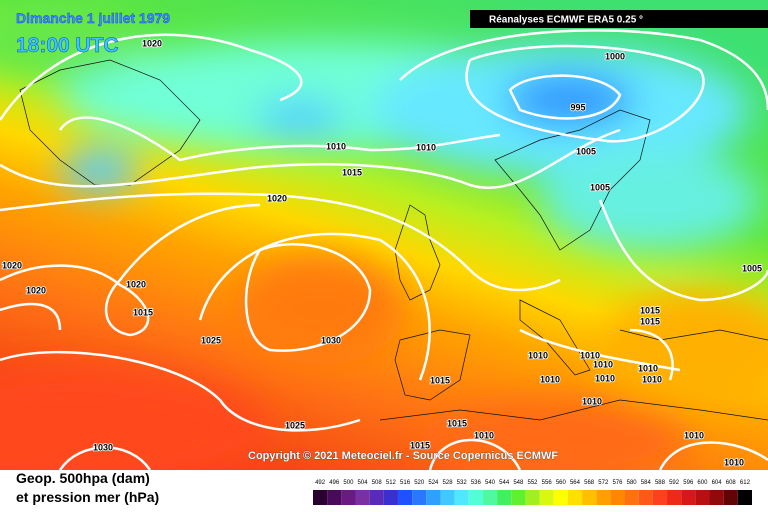 This screenshot has height=512, width=768. What do you see at coordinates (632, 483) in the screenshot?
I see `scale-label: 580` at bounding box center [632, 483].